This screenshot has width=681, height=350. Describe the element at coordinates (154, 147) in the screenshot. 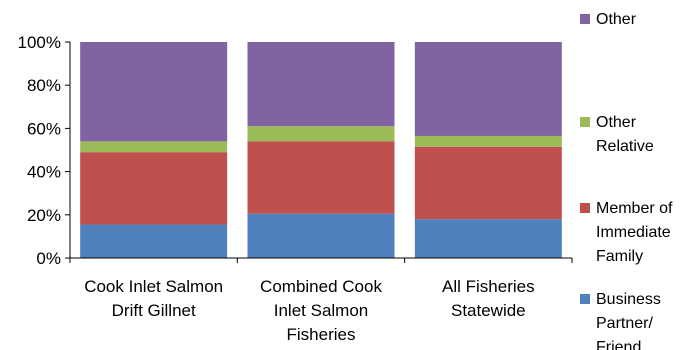

I see `bar-segment-c0-s2` at that location.